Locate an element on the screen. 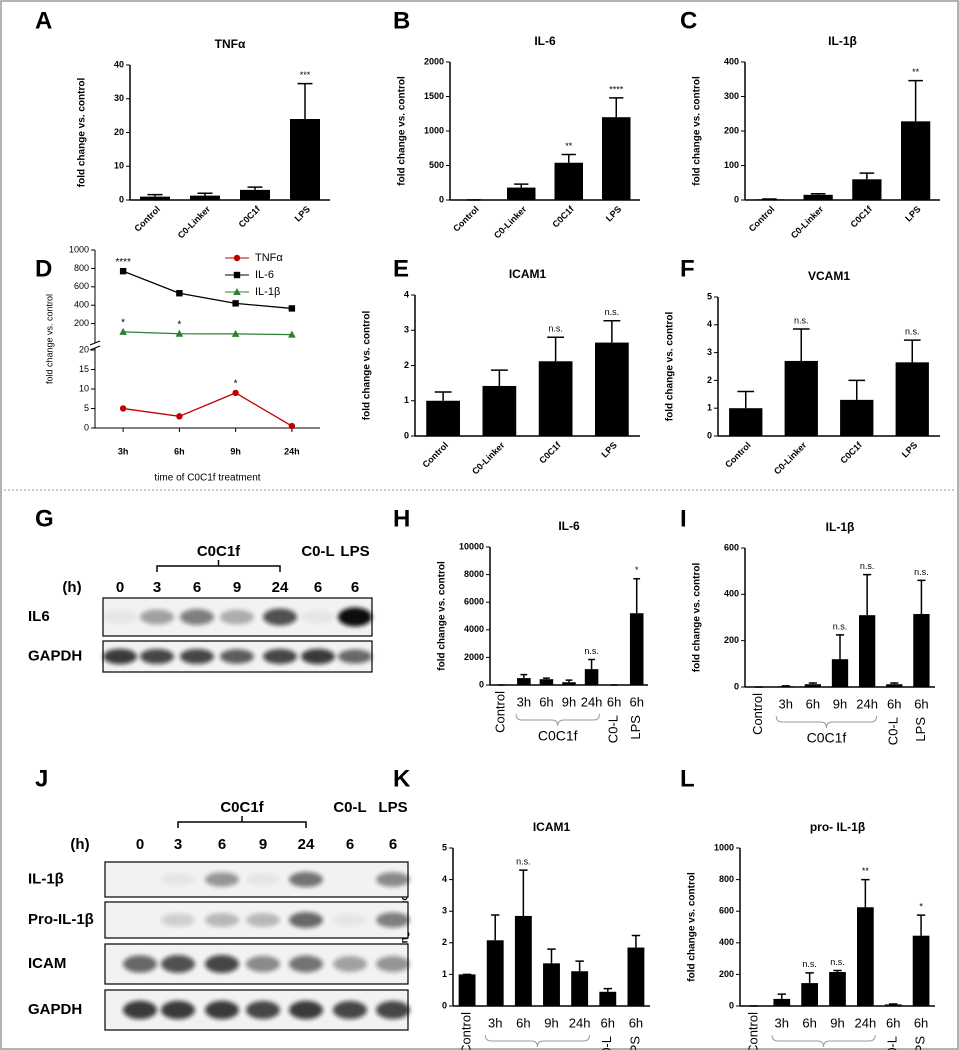 The height and width of the screenshot is (1050, 959). series-line is located at coordinates (208, 409).